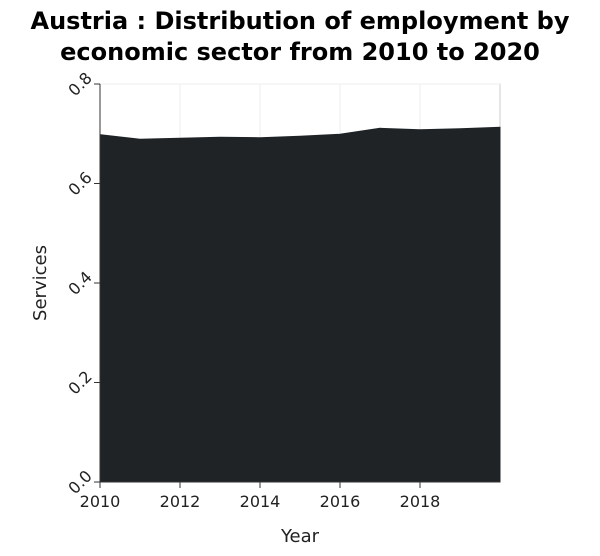  What do you see at coordinates (79, 183) in the screenshot?
I see `y-tick-label: 0.6` at bounding box center [79, 183].